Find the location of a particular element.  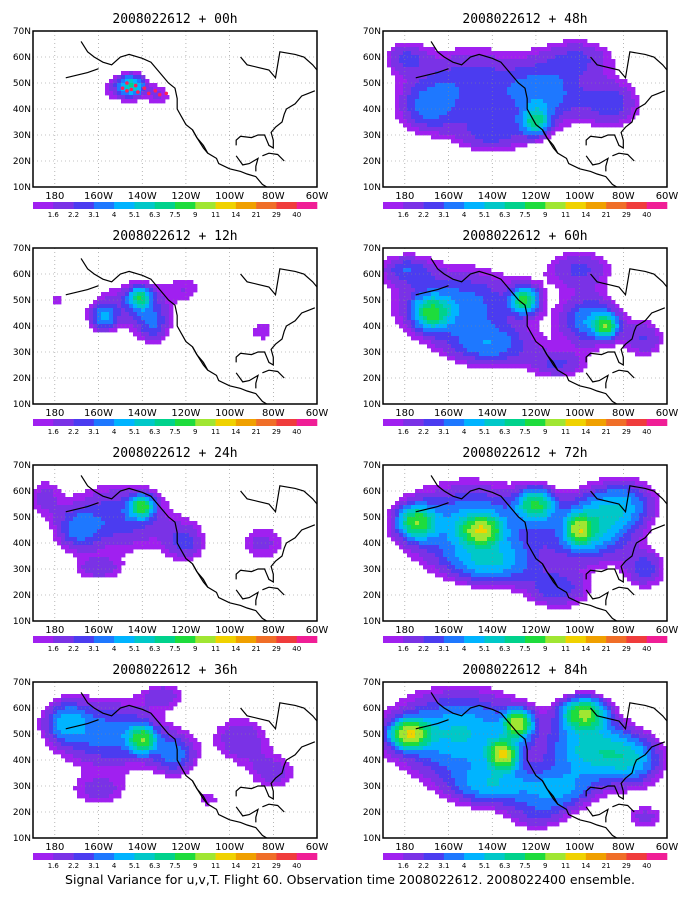

colorbar-label: 40 is located at coordinates (296, 215).